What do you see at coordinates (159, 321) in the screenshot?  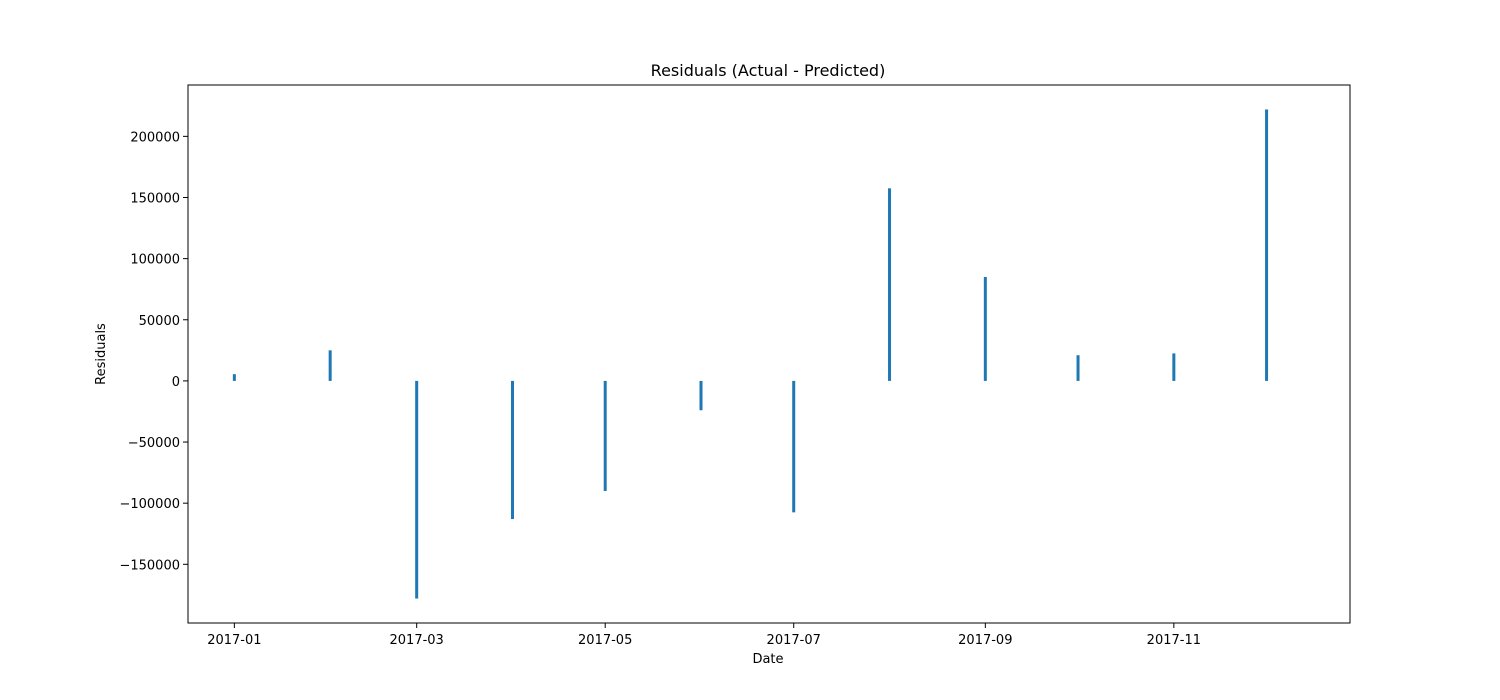 I see `y-tick-label: 50000` at bounding box center [159, 321].